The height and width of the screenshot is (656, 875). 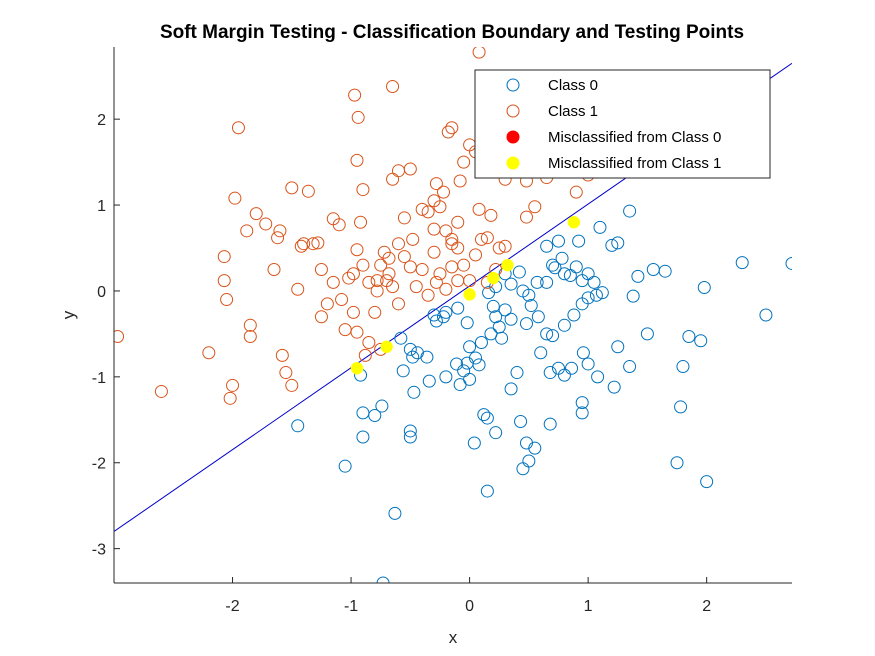 I want to click on y-tick-label: -1, so click(x=99, y=378).